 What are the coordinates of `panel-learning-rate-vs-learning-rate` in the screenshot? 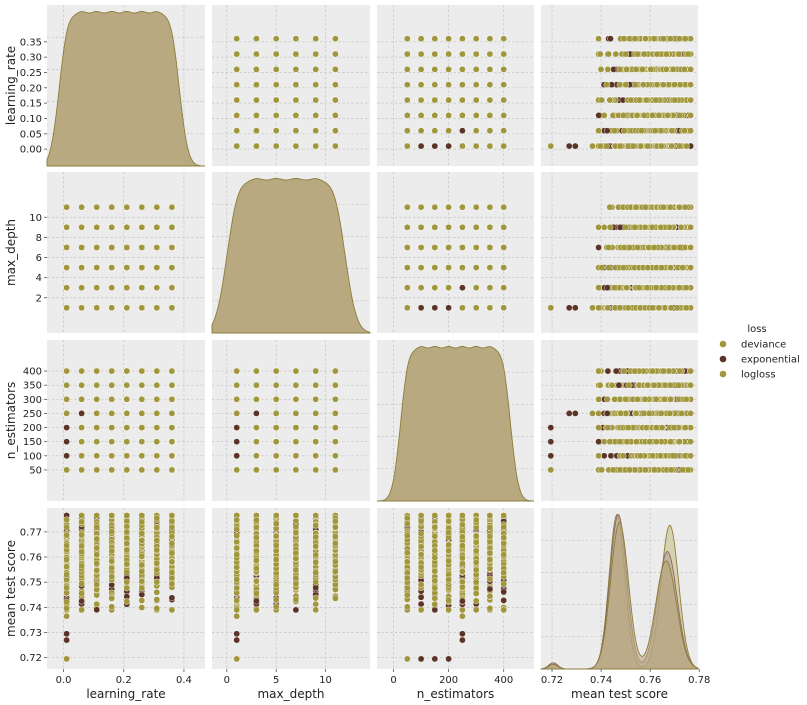 It's located at (126, 86).